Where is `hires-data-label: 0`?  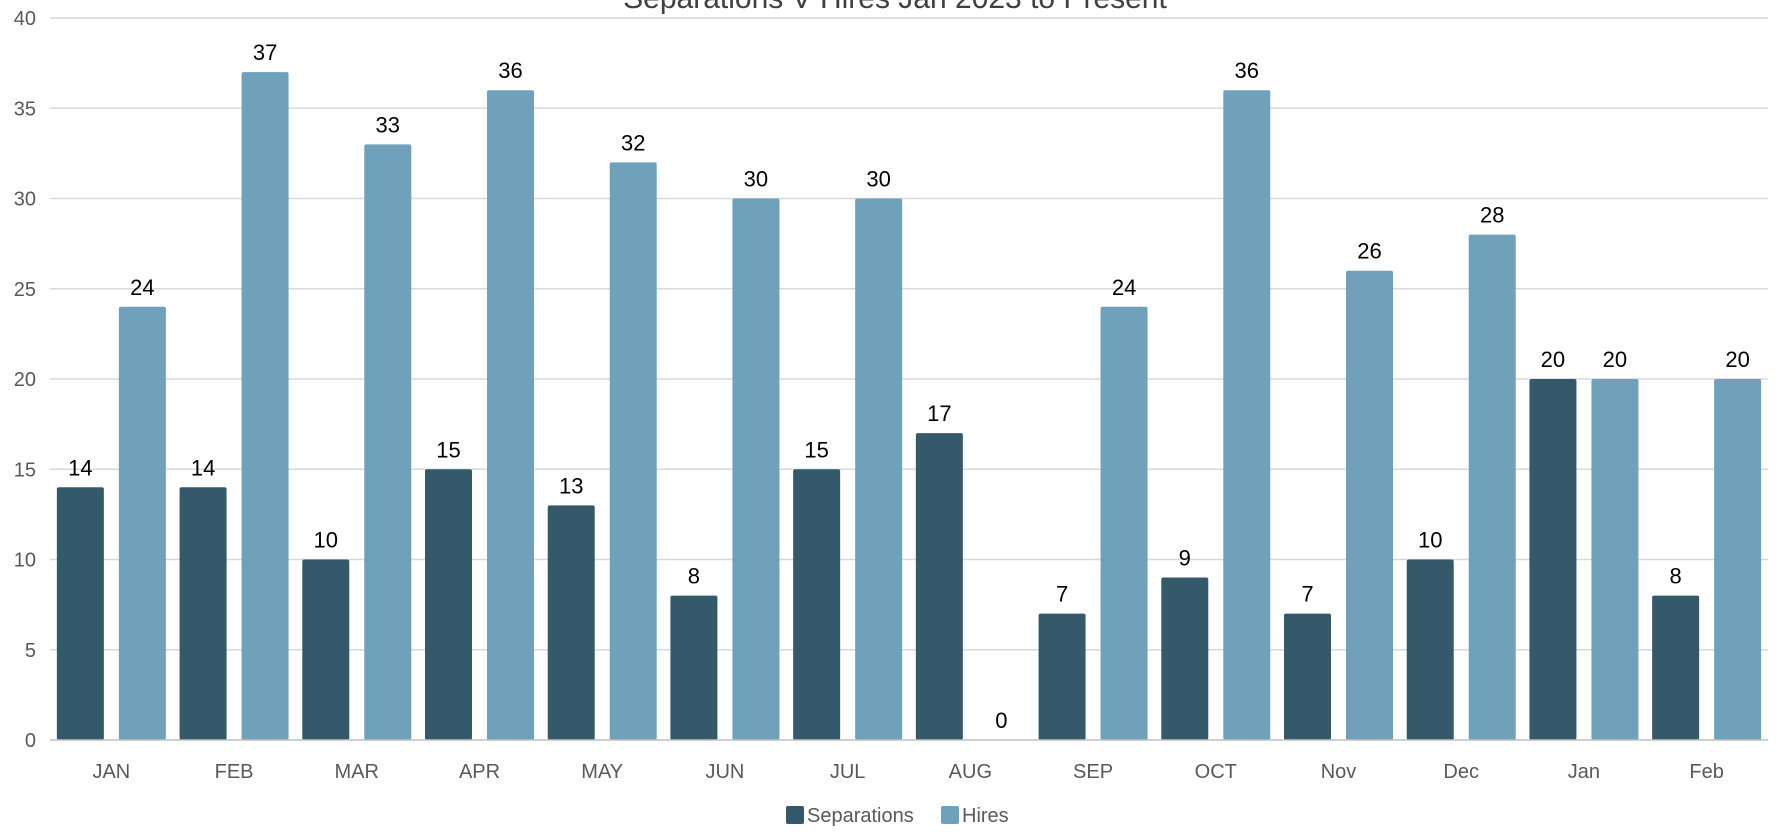 hires-data-label: 0 is located at coordinates (1001, 720).